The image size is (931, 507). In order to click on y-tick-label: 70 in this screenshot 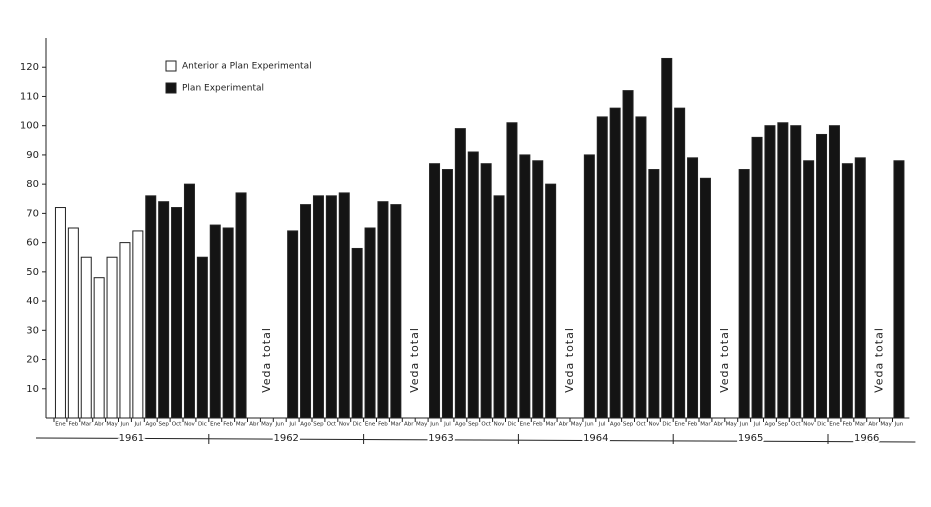, I will do `click(32, 213)`.